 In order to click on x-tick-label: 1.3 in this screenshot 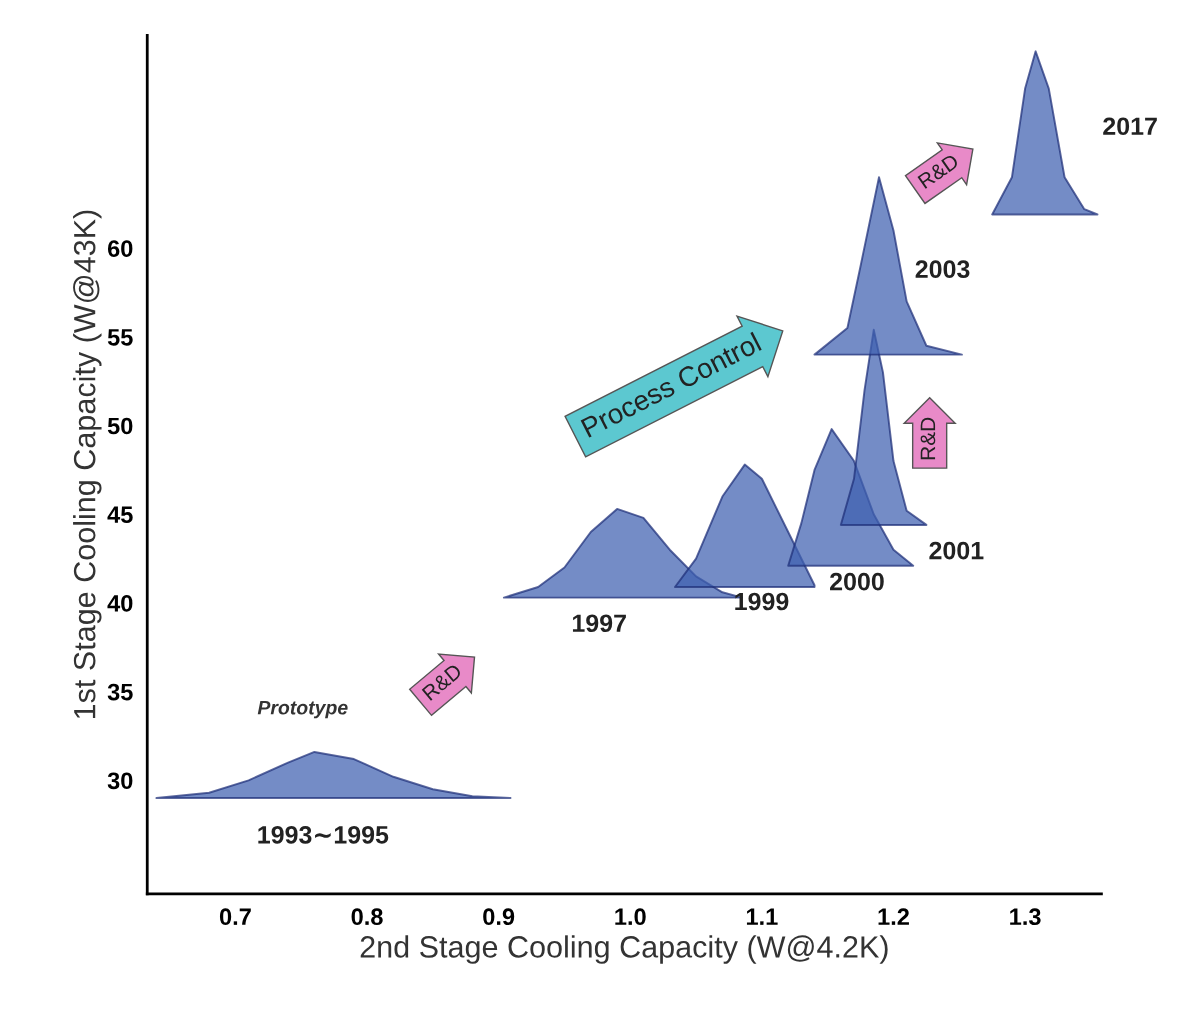, I will do `click(1025, 917)`.